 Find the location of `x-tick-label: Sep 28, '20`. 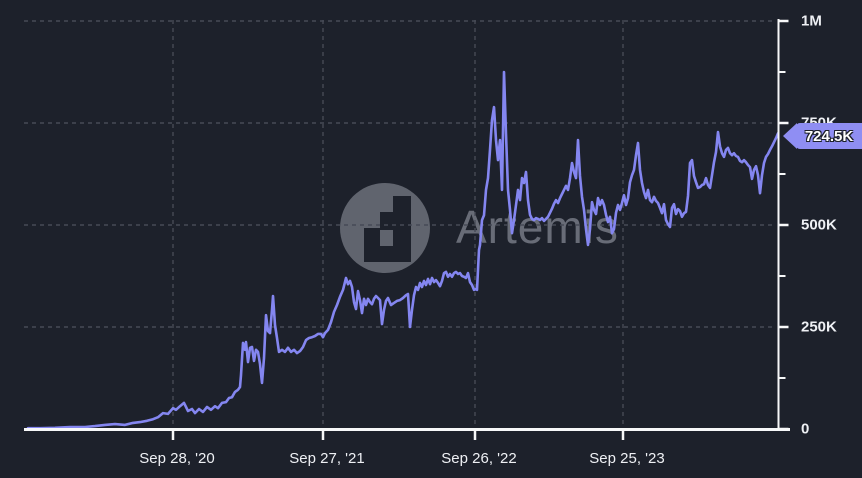

x-tick-label: Sep 28, '20 is located at coordinates (177, 458).